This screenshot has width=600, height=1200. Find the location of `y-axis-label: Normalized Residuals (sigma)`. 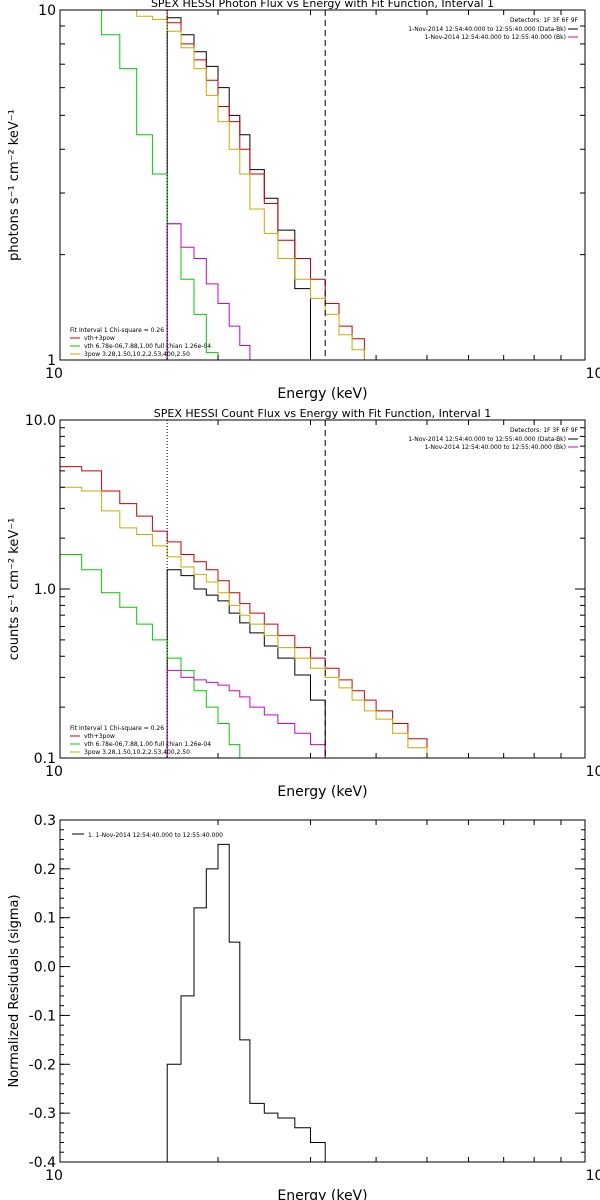

y-axis-label: Normalized Residuals (sigma) is located at coordinates (14, 990).